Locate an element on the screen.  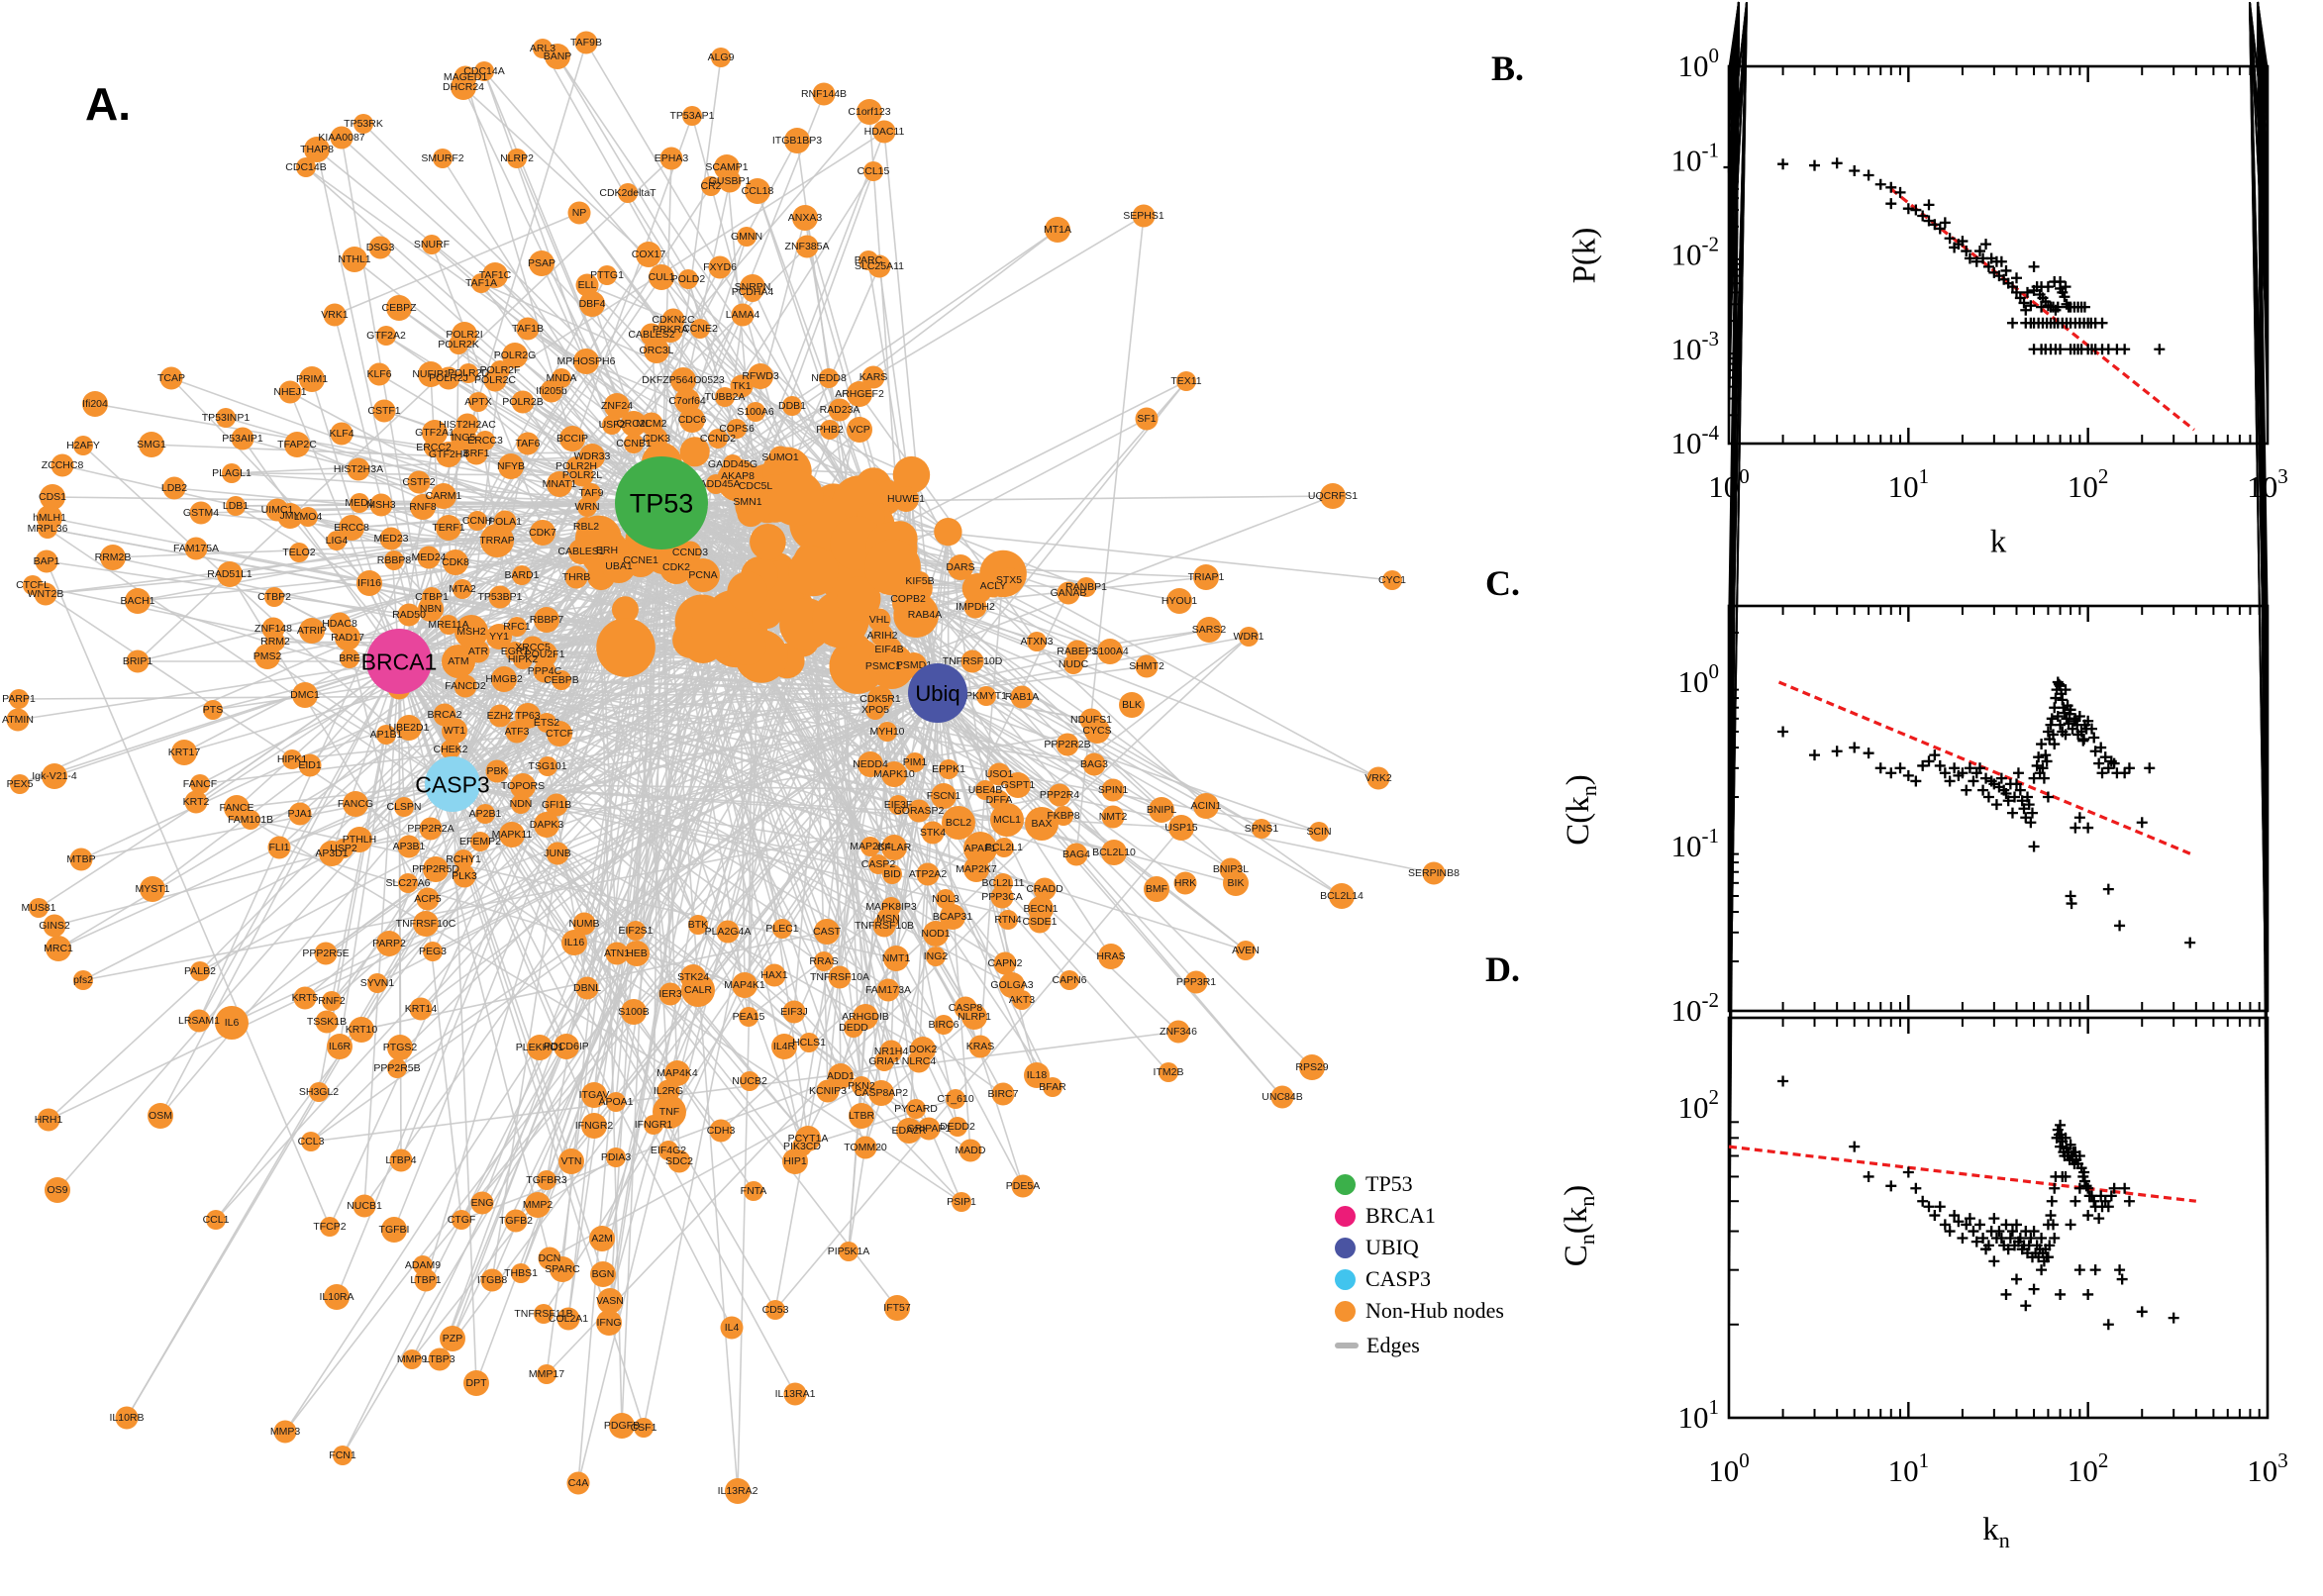
network-node-label: SYVN1 is located at coordinates (377, 983).